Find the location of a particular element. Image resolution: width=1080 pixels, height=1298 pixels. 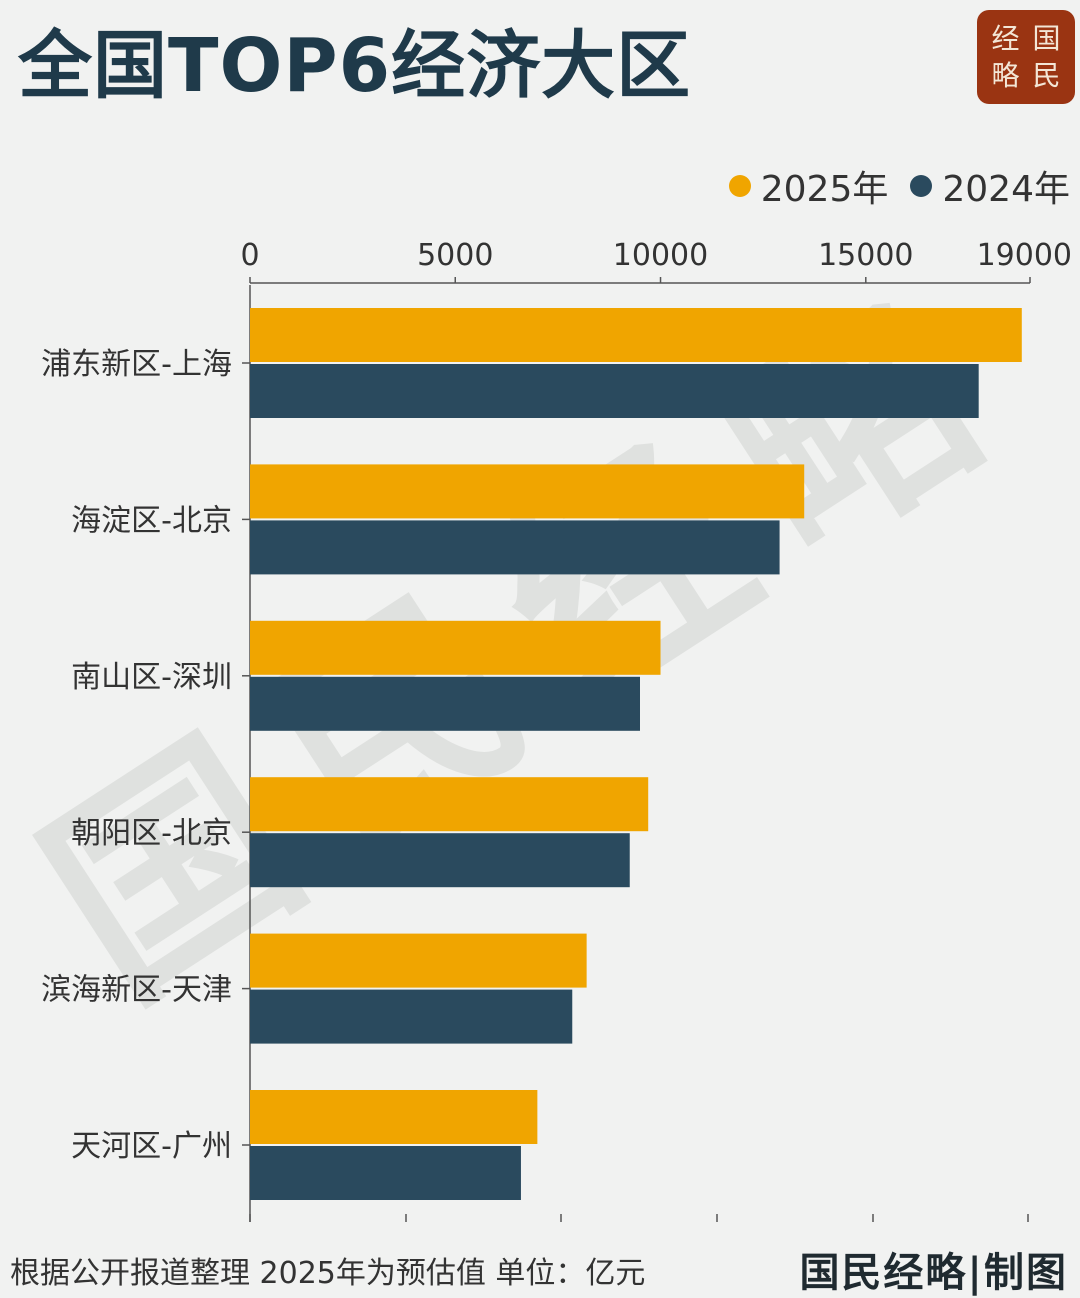

category-label: 浦东新区-上海 is located at coordinates (136, 364).